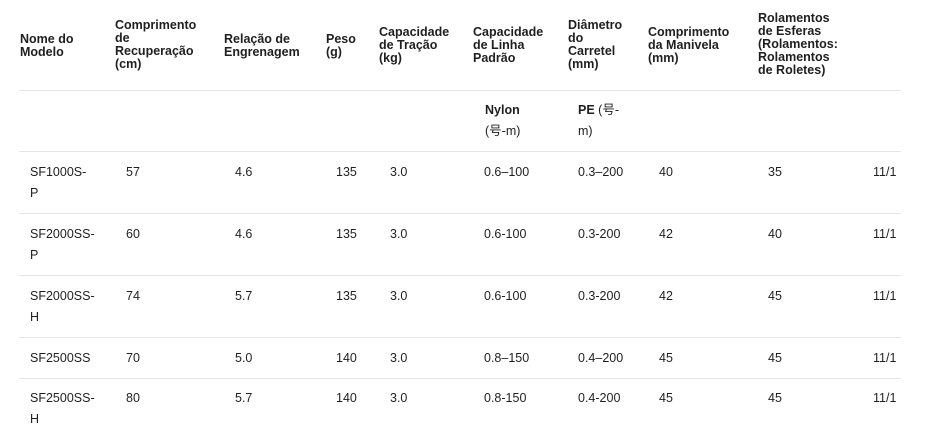 Image resolution: width=927 pixels, height=432 pixels. I want to click on cell-model: SF1000S- P, so click(58, 182).